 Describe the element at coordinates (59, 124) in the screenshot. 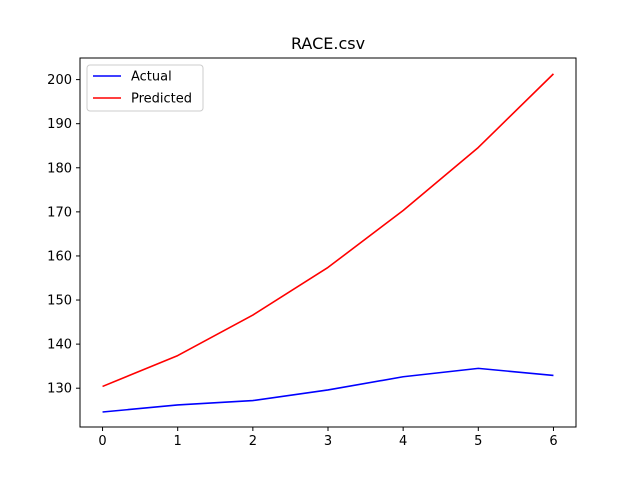

I see `y-tick-label: 190` at that location.